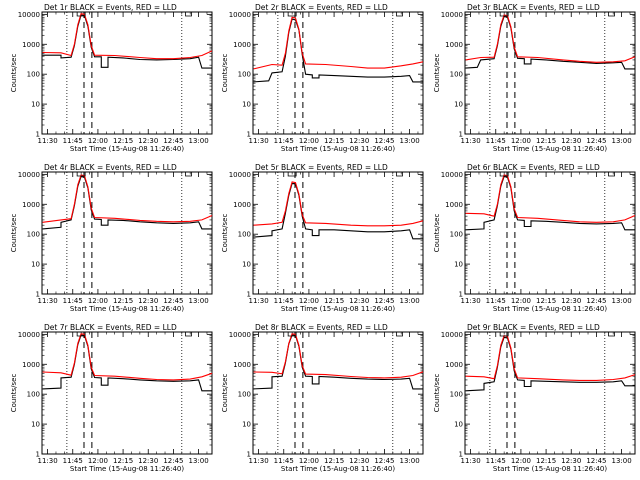 This screenshot has height=480, width=640. I want to click on panel-title: Det 9r BLACK = Events, RED = LLD, so click(533, 327).